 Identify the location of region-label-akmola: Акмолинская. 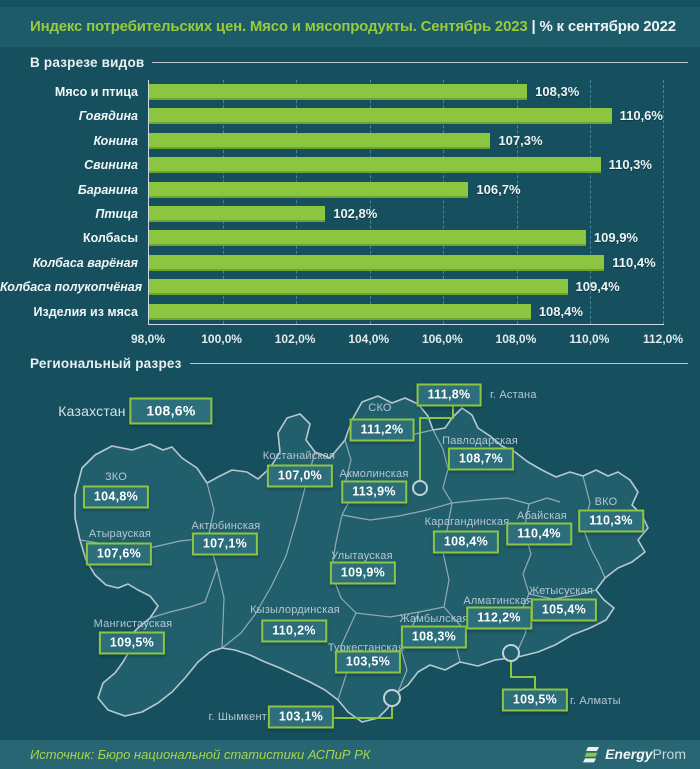
(374, 474).